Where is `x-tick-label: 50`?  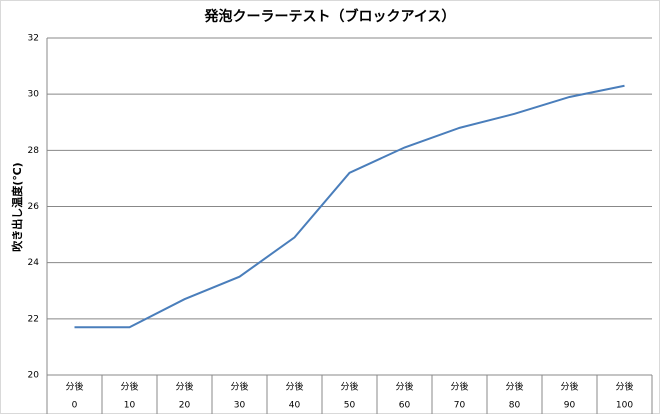 x-tick-label: 50 is located at coordinates (350, 406).